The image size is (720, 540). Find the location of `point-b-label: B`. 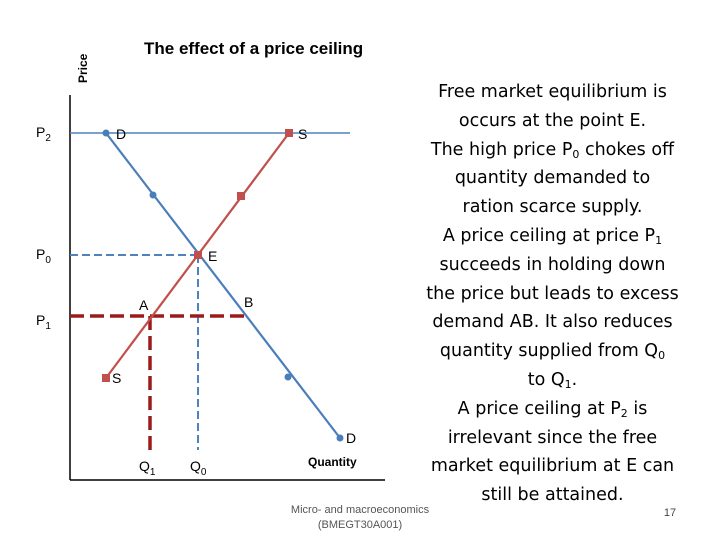

point-b-label: B is located at coordinates (248, 302).